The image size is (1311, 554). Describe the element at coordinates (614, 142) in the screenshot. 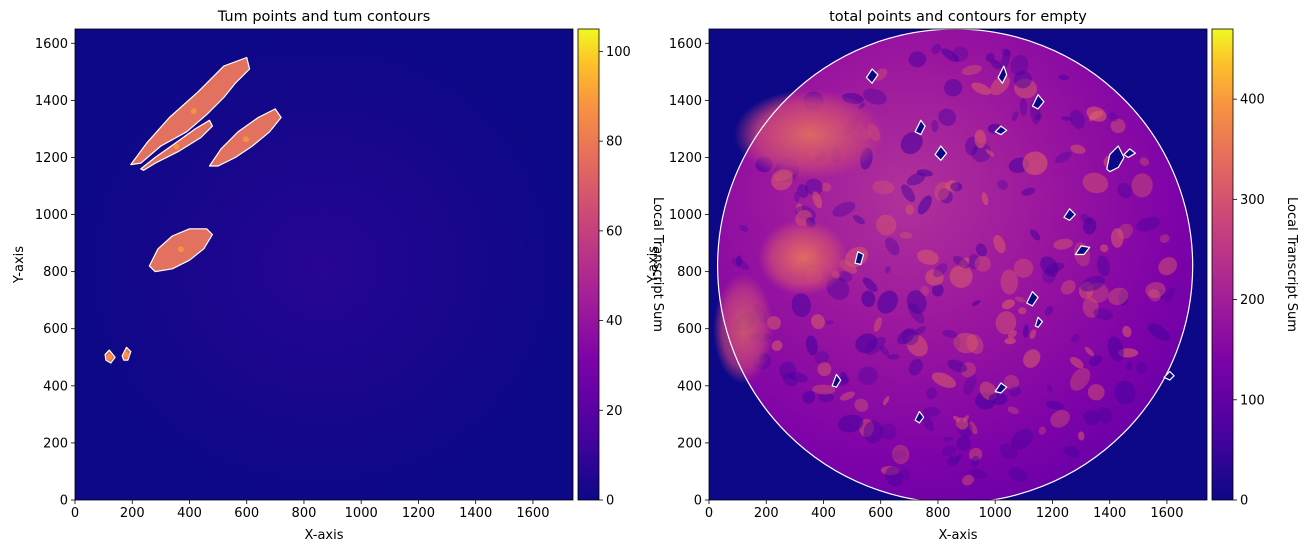

I see `colorbar-tick-label: 80` at that location.